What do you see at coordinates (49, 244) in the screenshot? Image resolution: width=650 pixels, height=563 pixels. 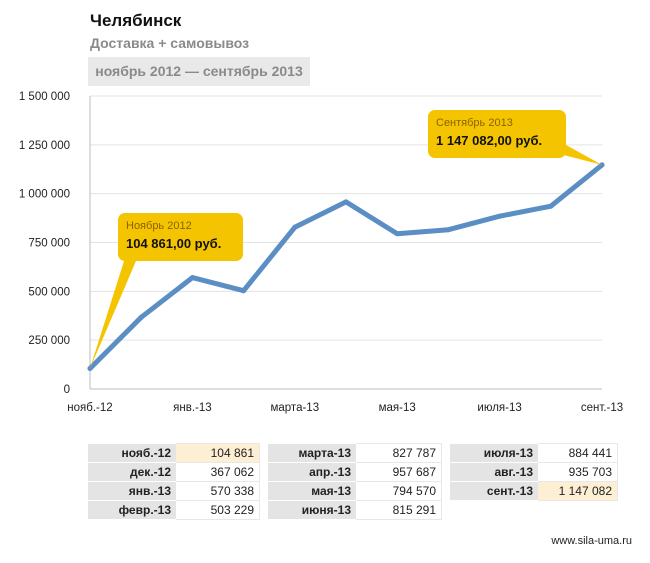 I see `y-tick-label: 750 000` at bounding box center [49, 244].